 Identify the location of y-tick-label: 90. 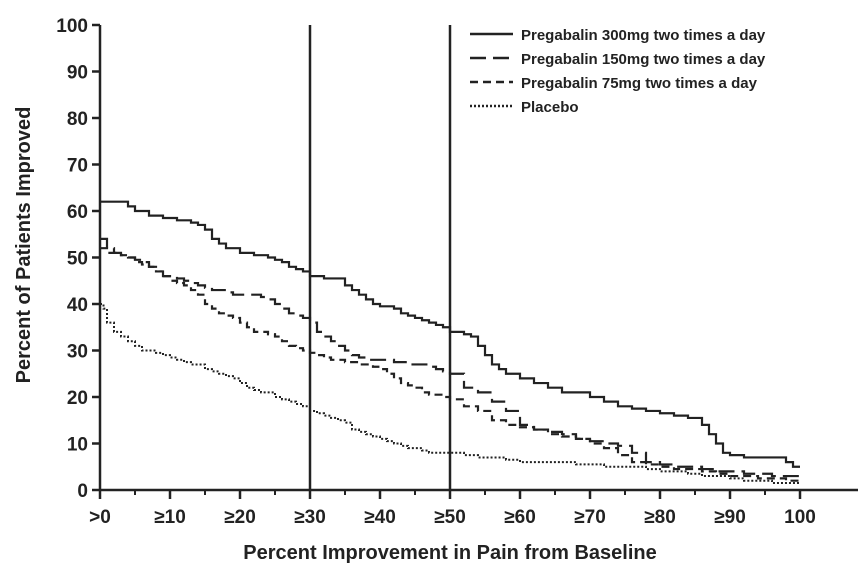
(77, 73).